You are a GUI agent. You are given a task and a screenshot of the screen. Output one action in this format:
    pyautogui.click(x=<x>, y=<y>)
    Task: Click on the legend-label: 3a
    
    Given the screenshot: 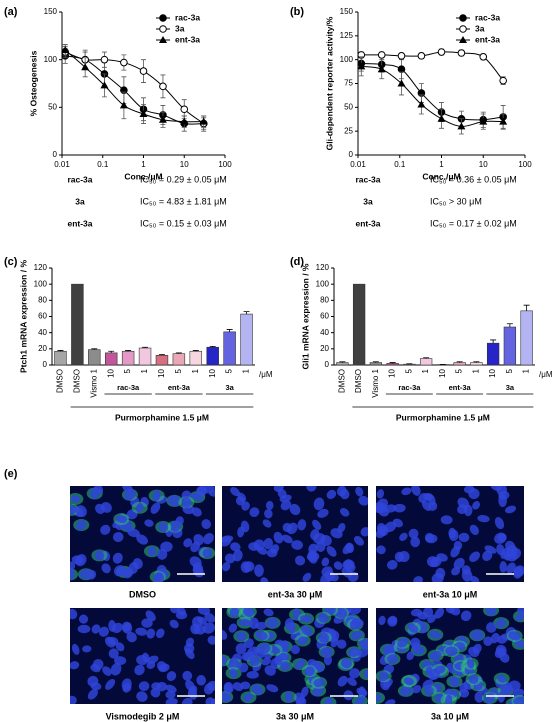 What is the action you would take?
    pyautogui.click(x=480, y=28)
    